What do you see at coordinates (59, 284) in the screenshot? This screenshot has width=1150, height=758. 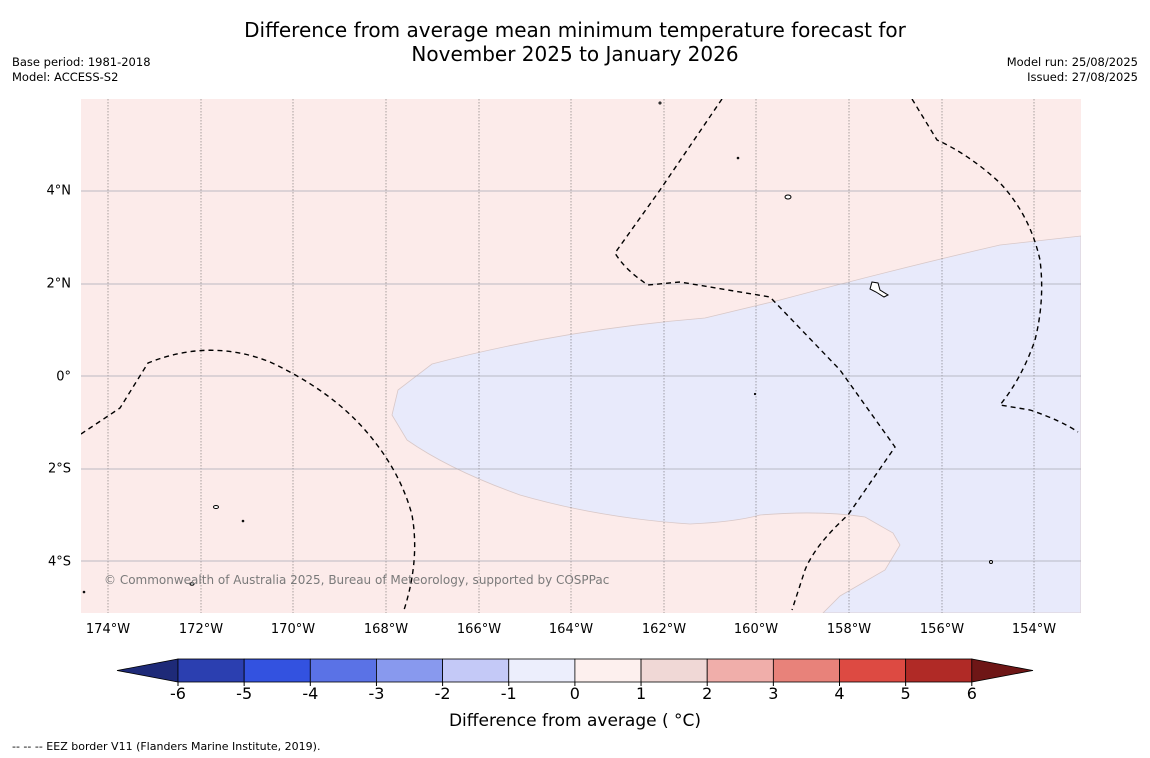 I see `lat-tick: 2°N` at bounding box center [59, 284].